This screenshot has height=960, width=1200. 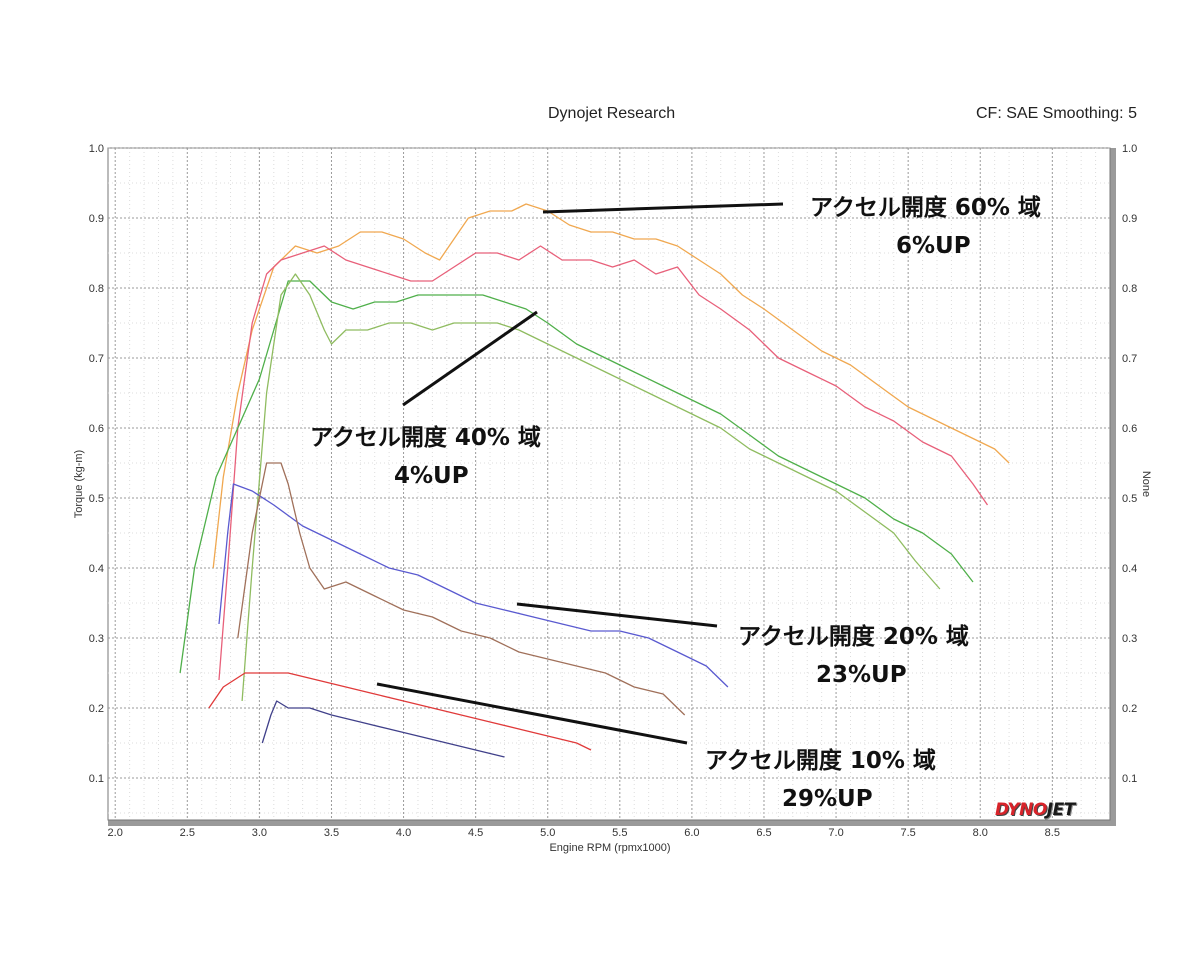 What do you see at coordinates (96, 149) in the screenshot?
I see `y-tick-label: 1.0` at bounding box center [96, 149].